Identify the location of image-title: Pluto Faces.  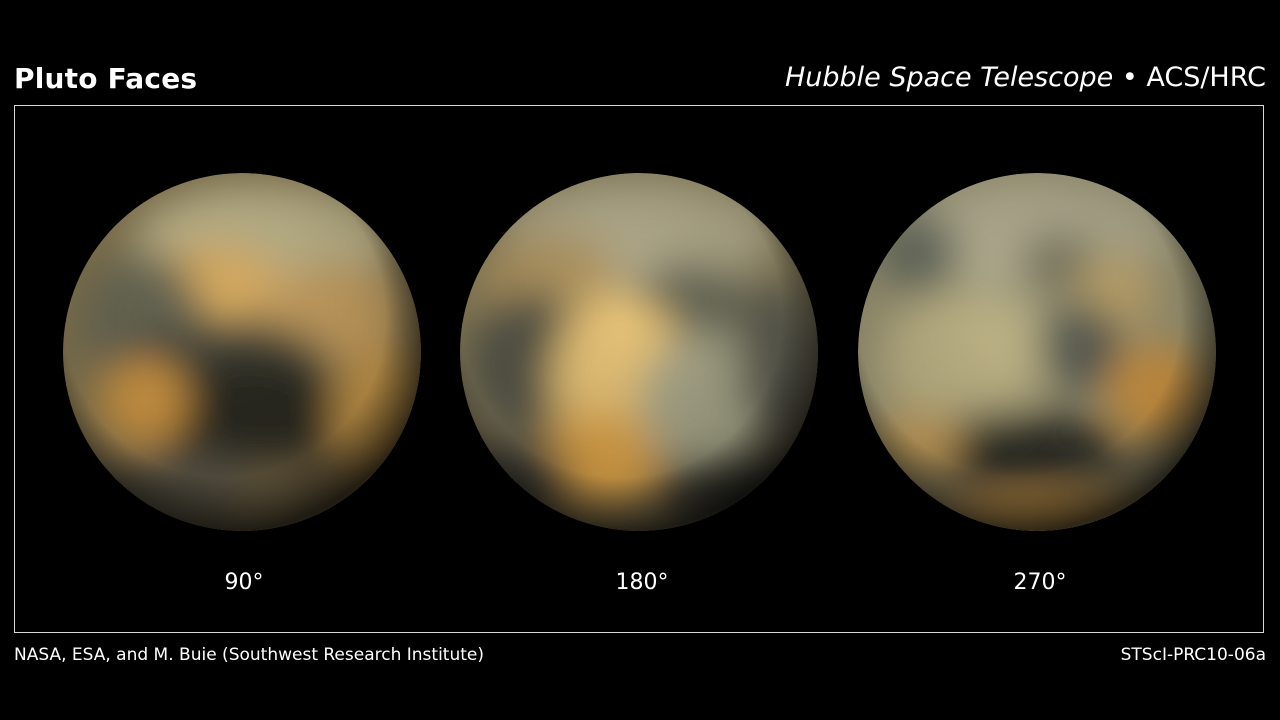
(106, 78).